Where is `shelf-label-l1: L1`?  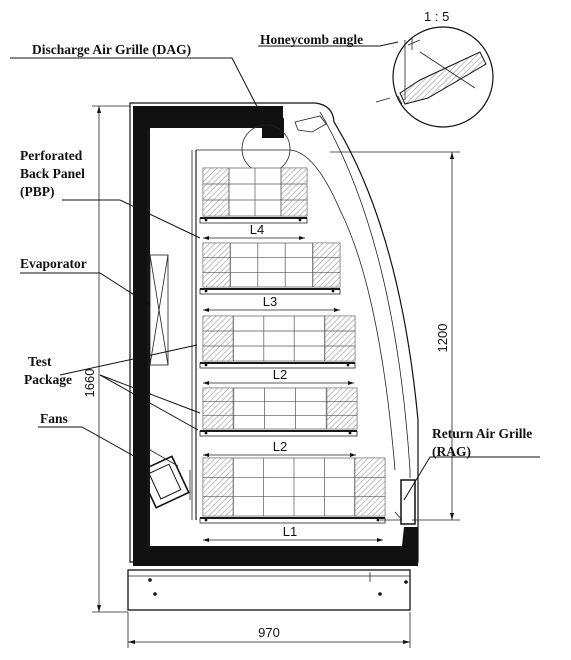 shelf-label-l1: L1 is located at coordinates (290, 531).